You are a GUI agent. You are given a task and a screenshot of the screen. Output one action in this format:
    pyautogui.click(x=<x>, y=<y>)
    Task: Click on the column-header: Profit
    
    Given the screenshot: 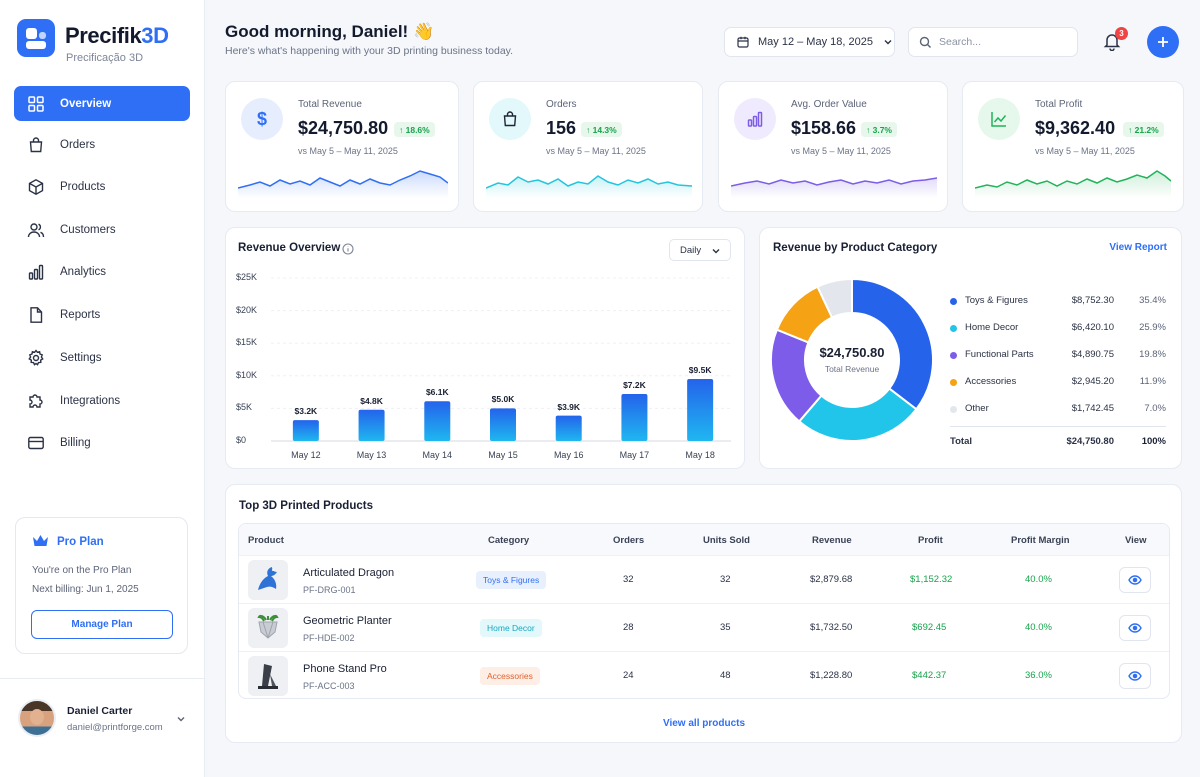 What is the action you would take?
    pyautogui.click(x=930, y=540)
    